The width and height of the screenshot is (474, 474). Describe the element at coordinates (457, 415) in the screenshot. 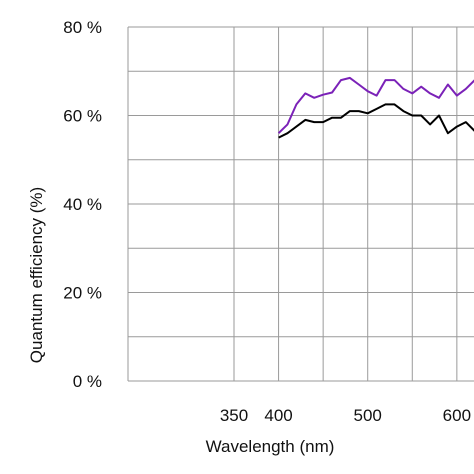

I see `x-tick-label: 600` at that location.